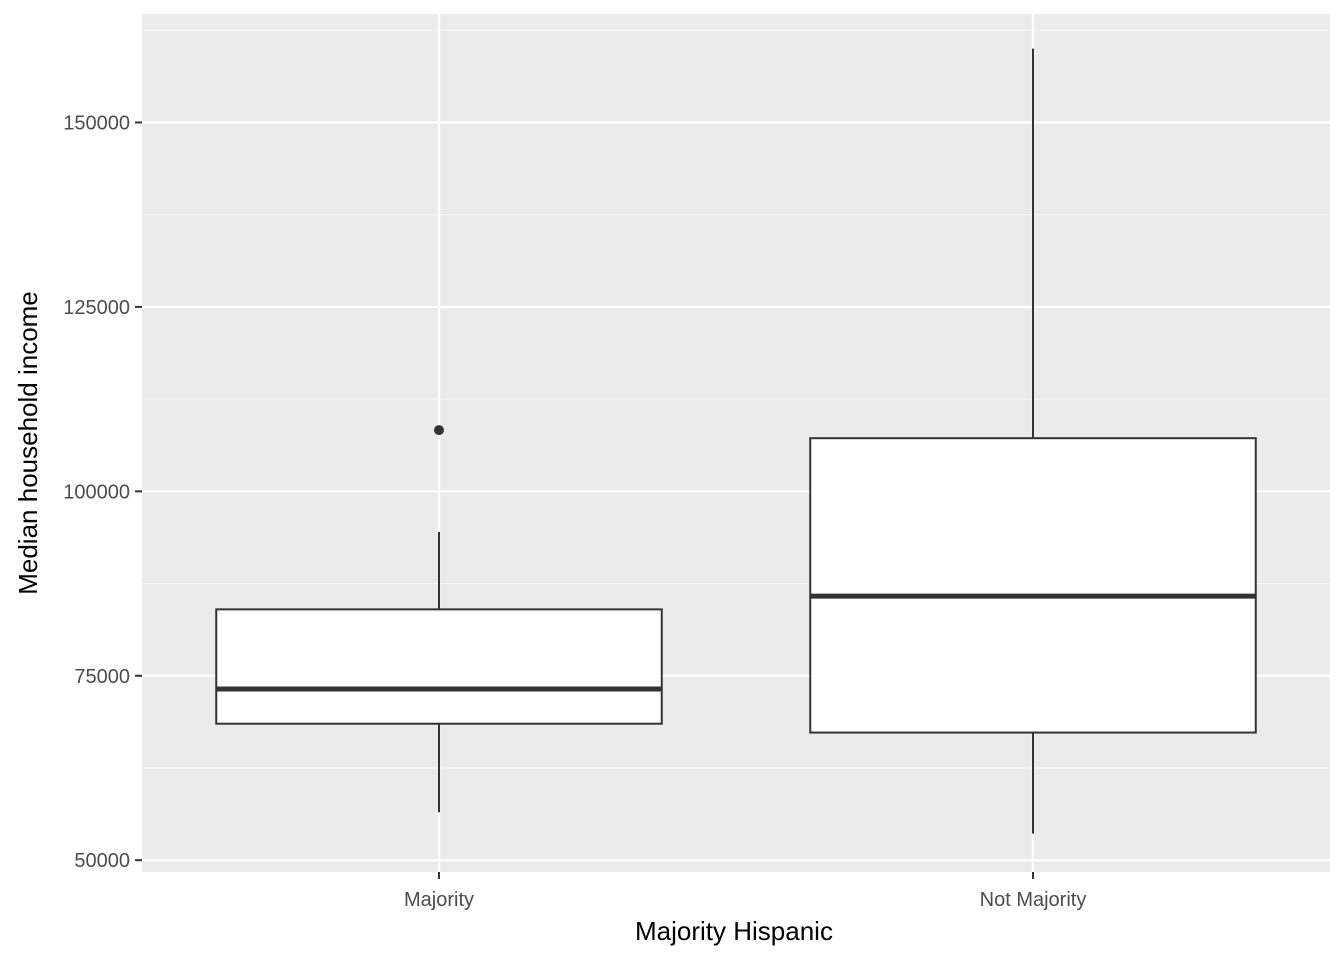 The image size is (1344, 960). What do you see at coordinates (439, 430) in the screenshot?
I see `outlier-point` at bounding box center [439, 430].